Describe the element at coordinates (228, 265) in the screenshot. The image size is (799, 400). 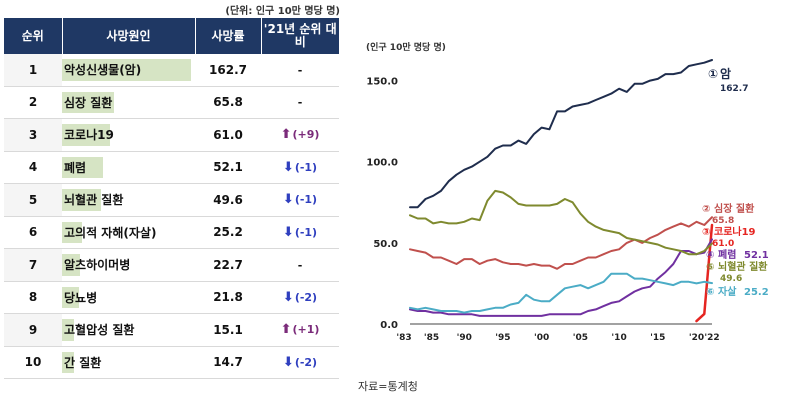
I see `rate-cell: 22.7` at that location.